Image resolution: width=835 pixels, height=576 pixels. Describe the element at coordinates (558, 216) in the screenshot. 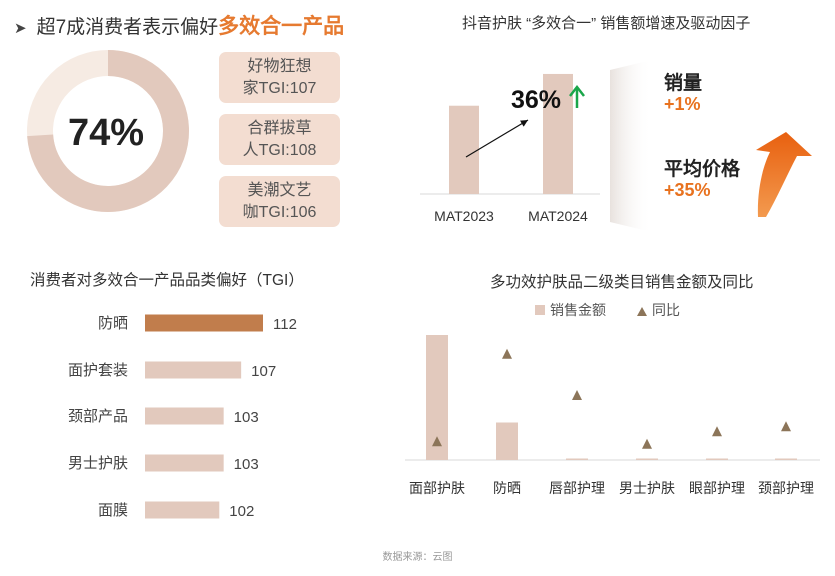

I see `growth-x-tick: MAT2024` at that location.